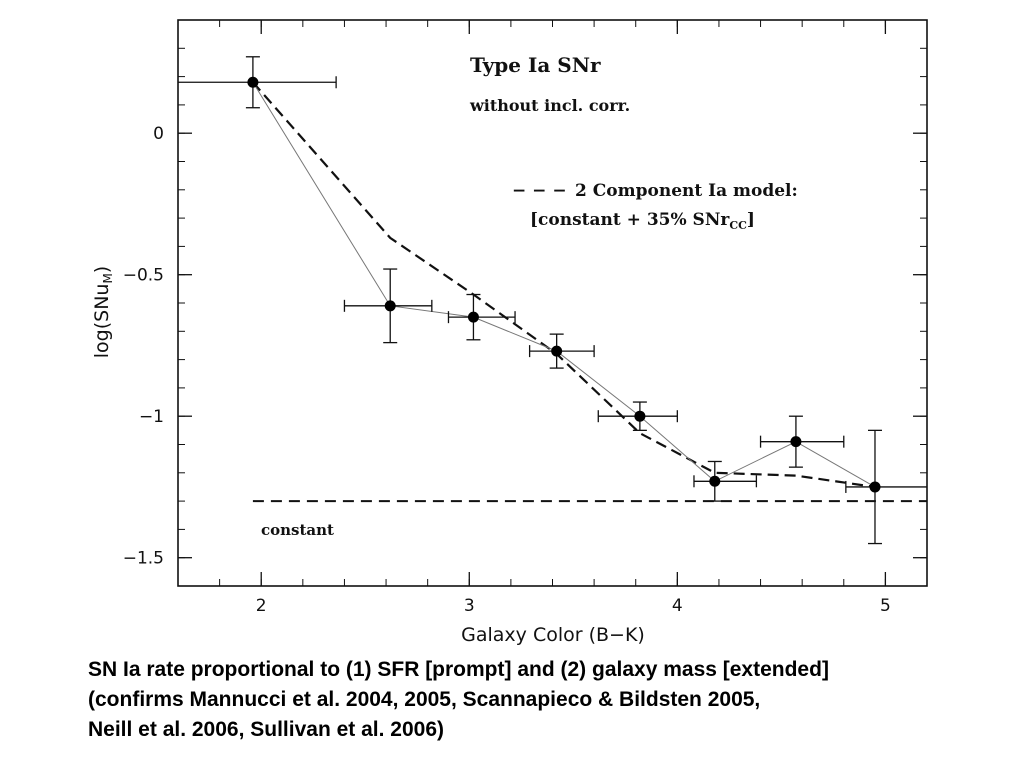 The image size is (1024, 768). Describe the element at coordinates (686, 191) in the screenshot. I see `legend-model-line1: 2 Component Ia model:` at that location.